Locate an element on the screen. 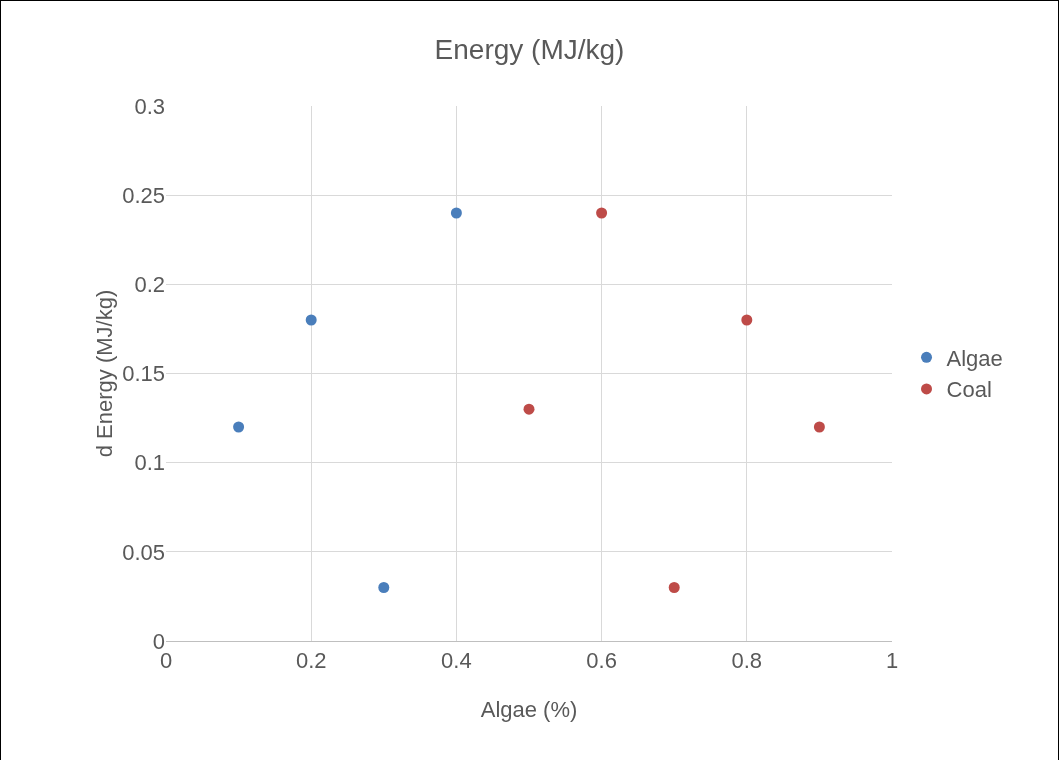 This screenshot has height=760, width=1059. chart-title: Energy (MJ/kg) is located at coordinates (529, 49).